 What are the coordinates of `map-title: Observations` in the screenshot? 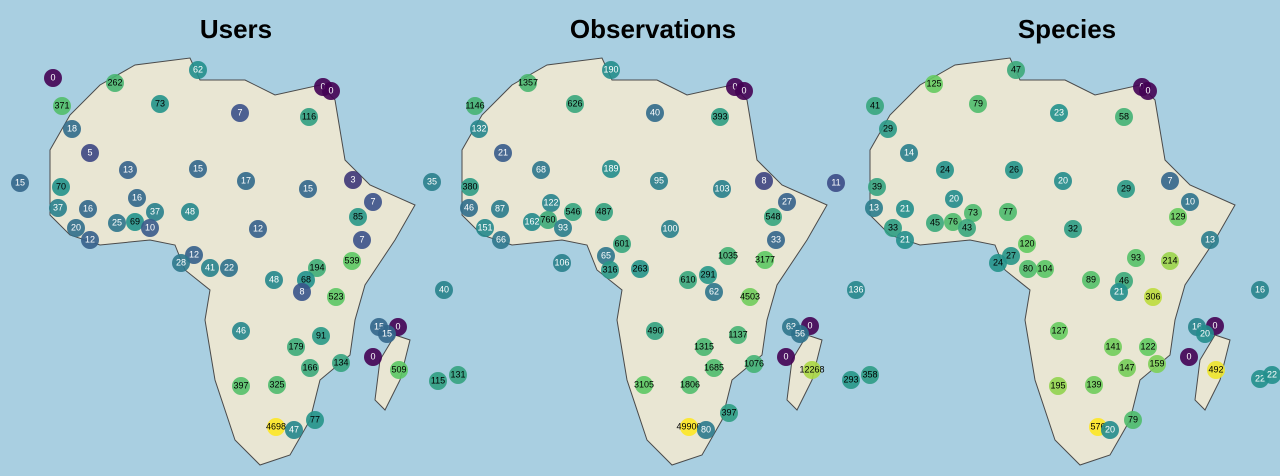 It's located at (653, 29).